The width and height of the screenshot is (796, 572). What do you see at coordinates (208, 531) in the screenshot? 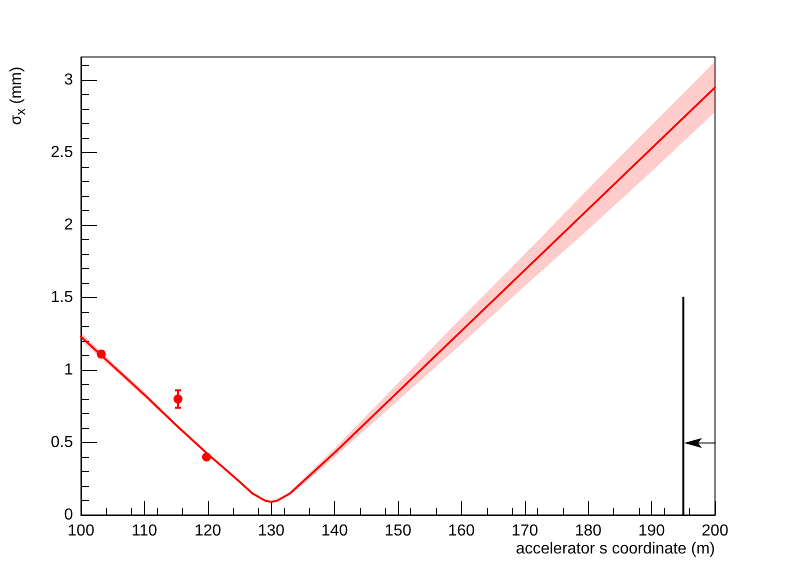
I see `x-tick-label: 120` at bounding box center [208, 531].